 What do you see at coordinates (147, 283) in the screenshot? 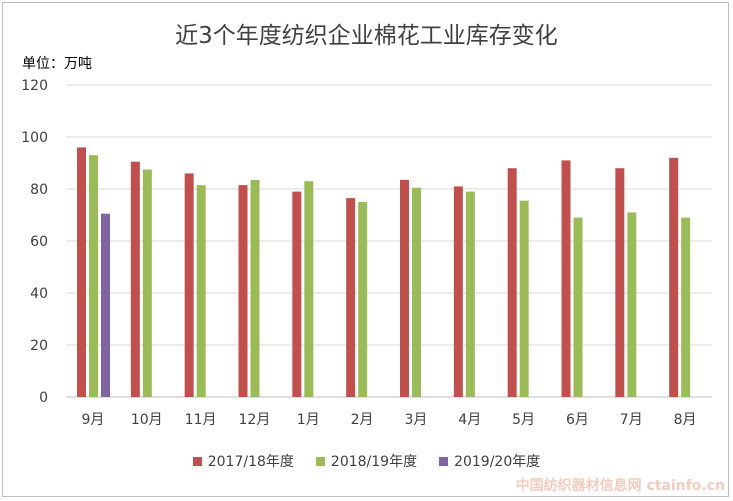
I see `bar-2018/19年度-10月` at bounding box center [147, 283].